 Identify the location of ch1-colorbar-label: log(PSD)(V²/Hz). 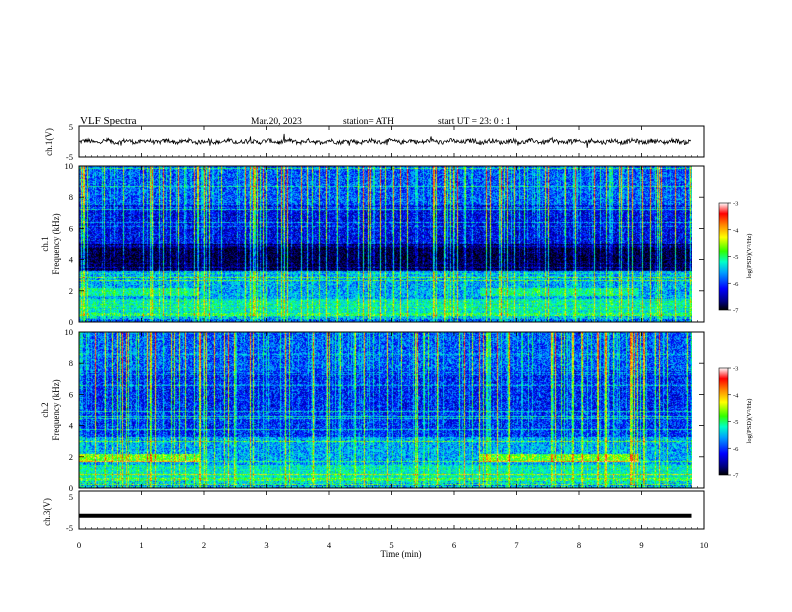
(749, 256).